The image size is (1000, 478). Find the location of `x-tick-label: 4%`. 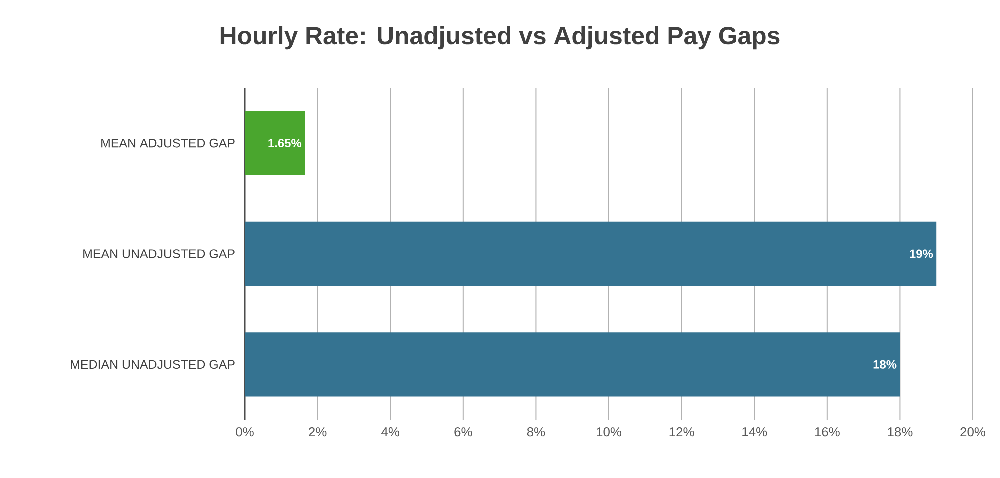

x-tick-label: 4% is located at coordinates (391, 432).